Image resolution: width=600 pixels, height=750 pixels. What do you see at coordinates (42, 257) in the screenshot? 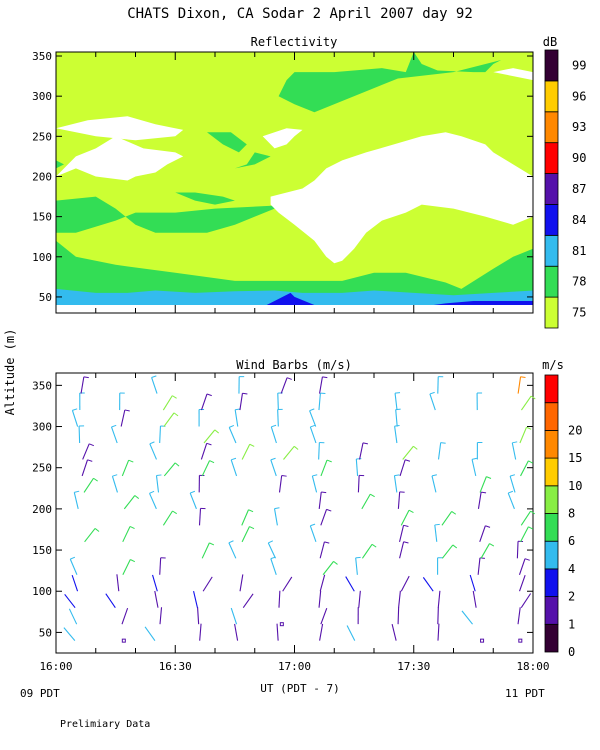
I see `y-tick-label: 100` at bounding box center [42, 257].